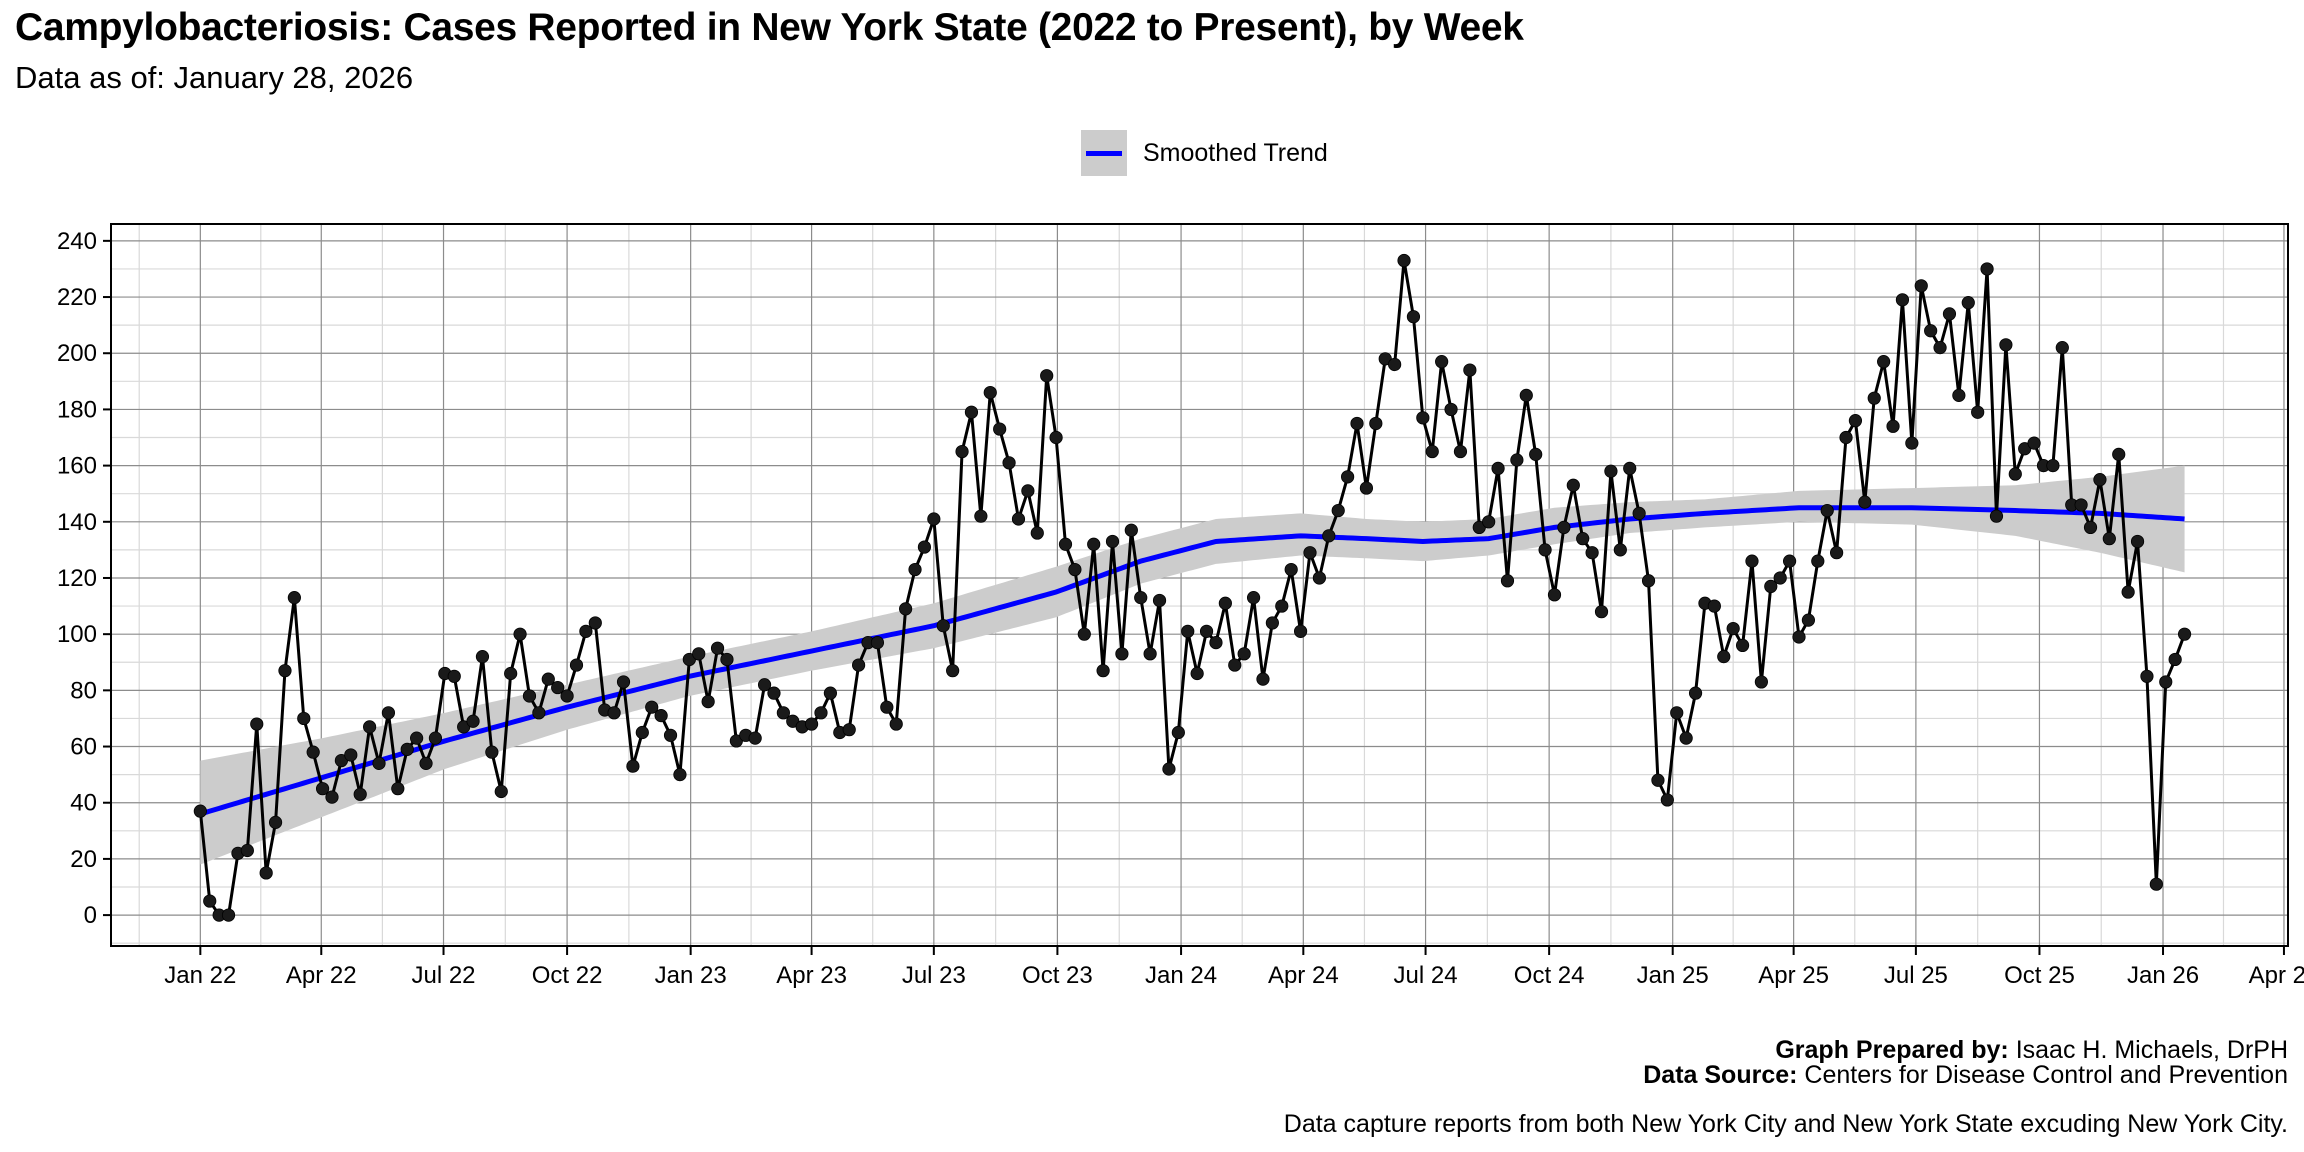 Image resolution: width=2304 pixels, height=1152 pixels. What do you see at coordinates (83, 803) in the screenshot?
I see `y-tick-label: 40` at bounding box center [83, 803].